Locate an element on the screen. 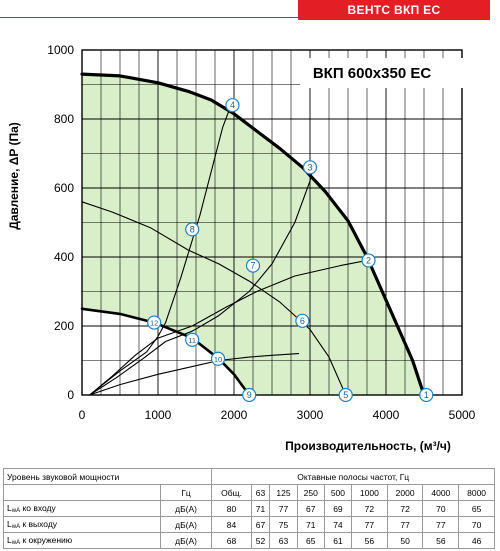  y-tick-label: 400 is located at coordinates (64, 257).